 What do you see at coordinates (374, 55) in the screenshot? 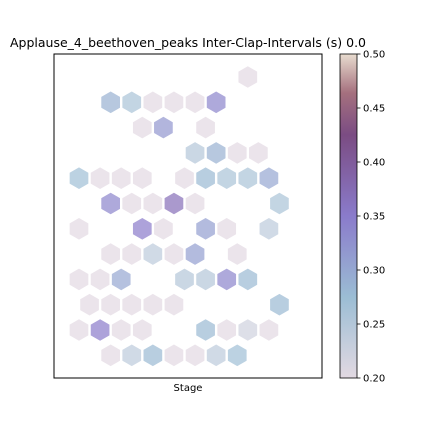
I see `colorbar-tick-label: 0.50` at bounding box center [374, 55].